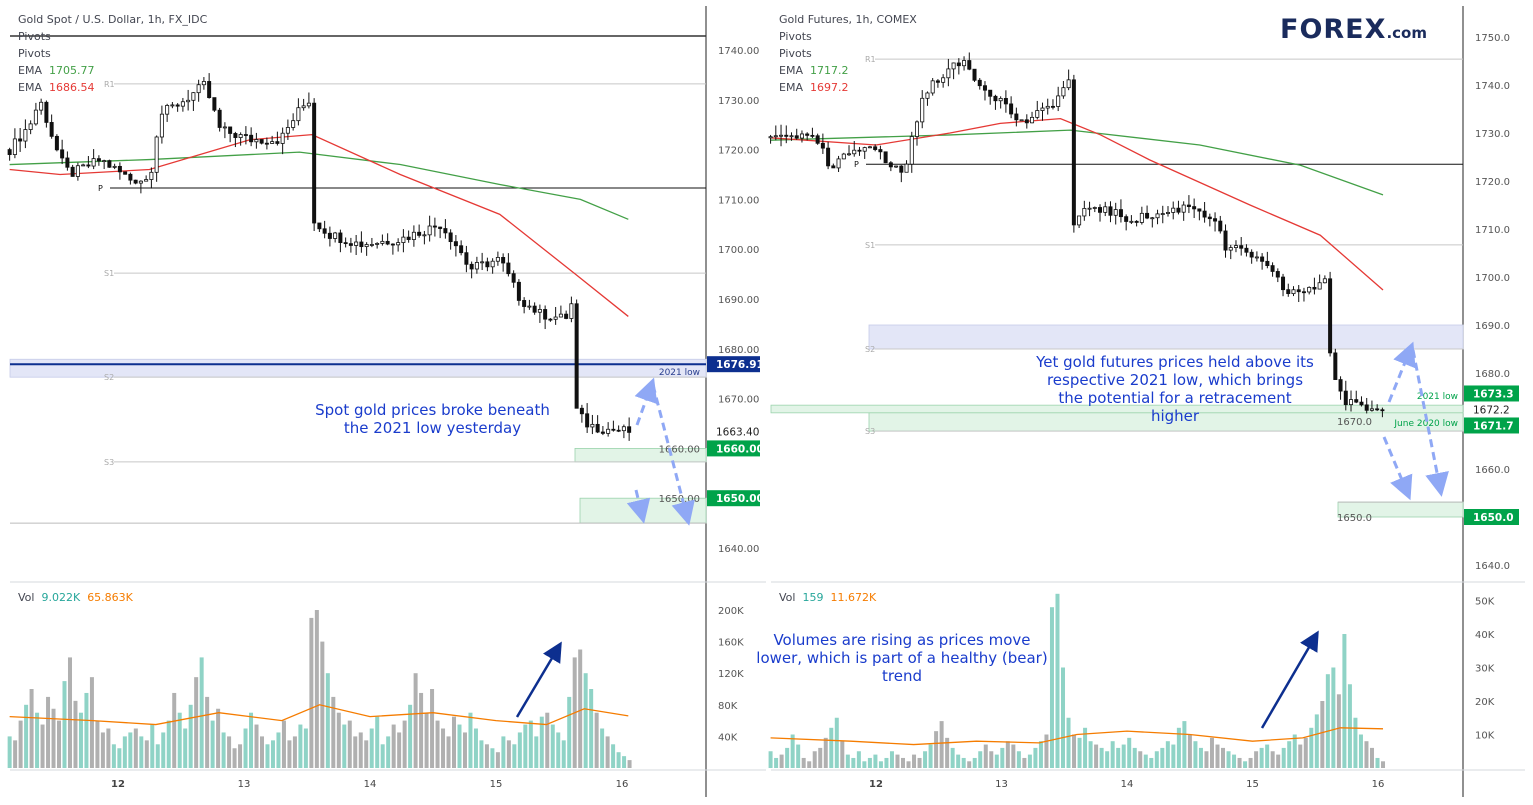 This screenshot has height=805, width=1533. What do you see at coordinates (112, 87) in the screenshot?
I see `left-ema-fast: EMA 1686.54` at bounding box center [112, 87].